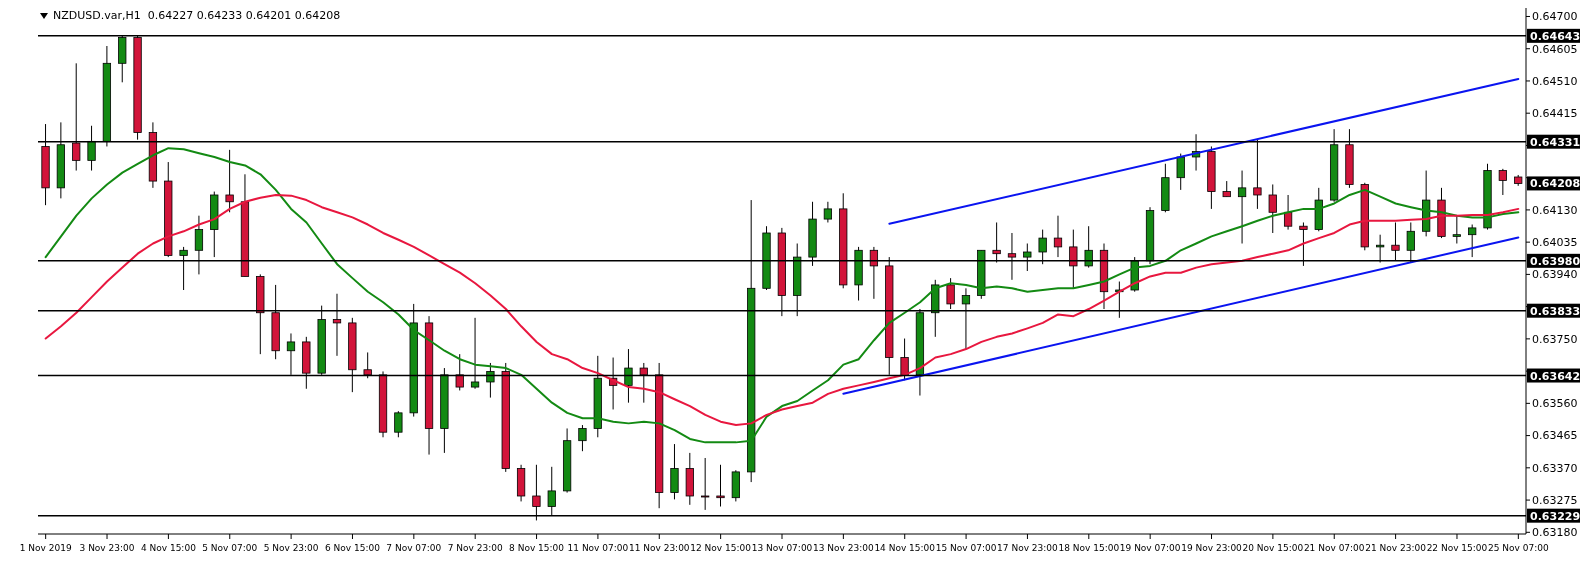  I want to click on y-tick-label: 0.64035, so click(1555, 243).